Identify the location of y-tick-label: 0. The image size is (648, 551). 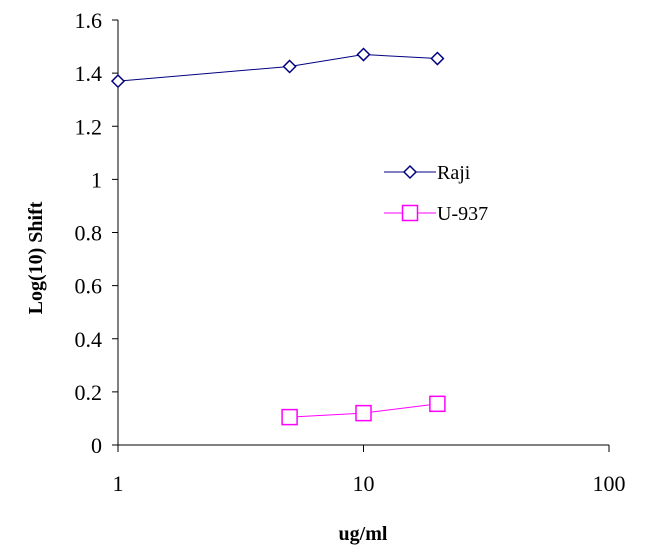
(96, 445).